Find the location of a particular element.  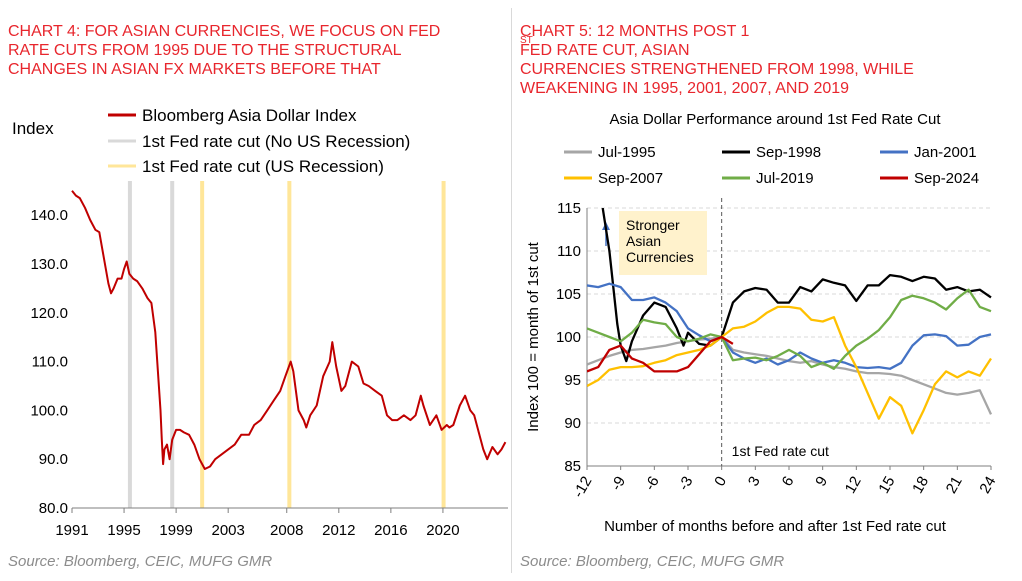

legend-label: Jul-2019 is located at coordinates (785, 178).